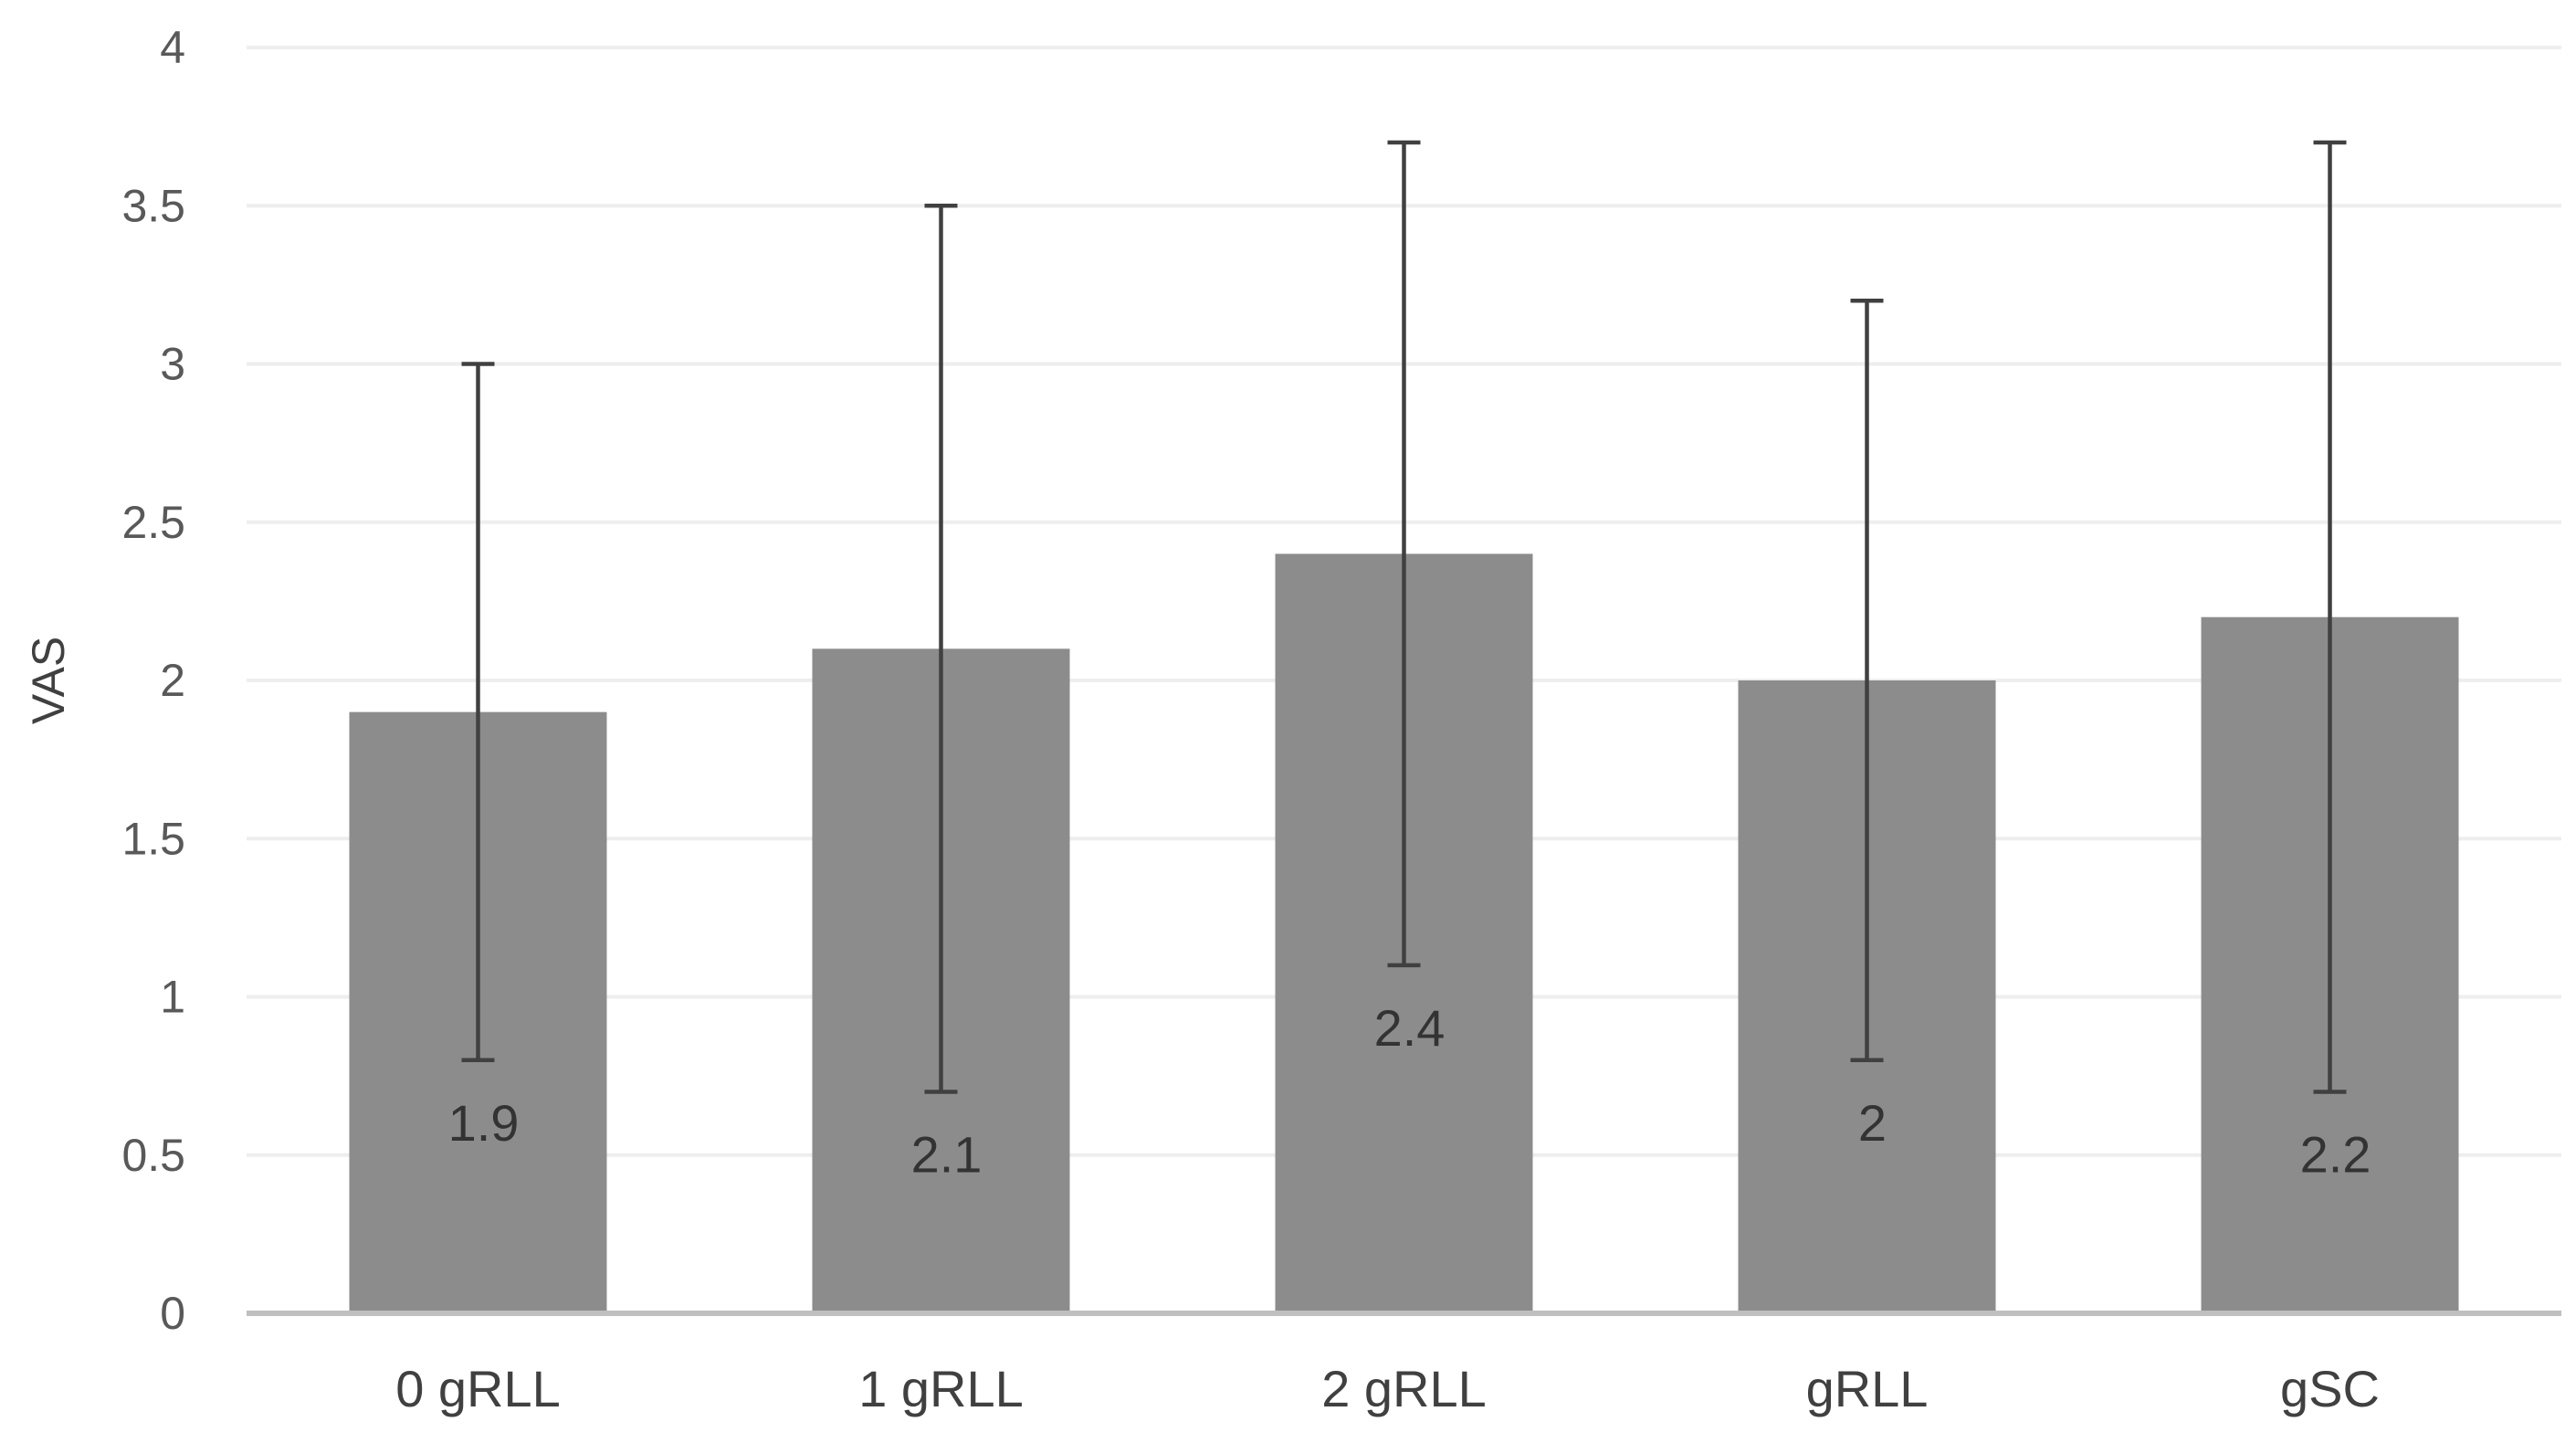  Describe the element at coordinates (153, 522) in the screenshot. I see `y-tick-label: 2.5` at that location.